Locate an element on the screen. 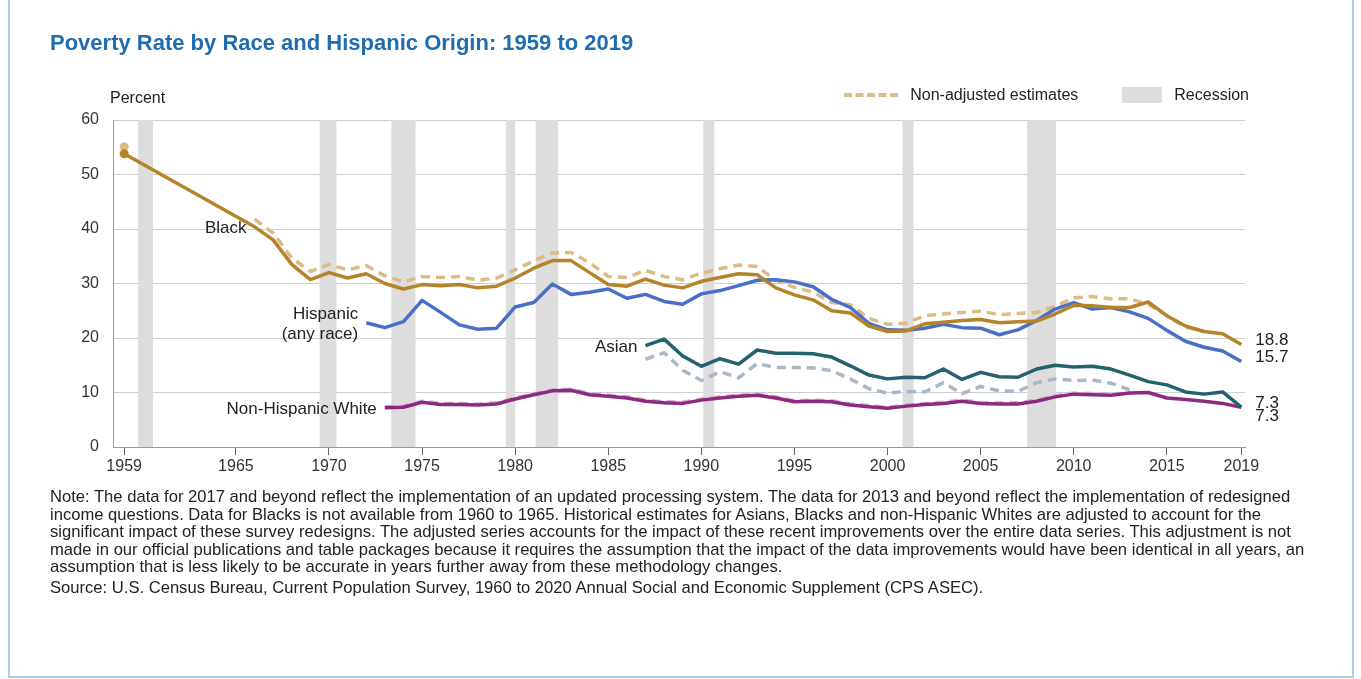 The image size is (1361, 679). y-tick-label: 50 is located at coordinates (90, 173).